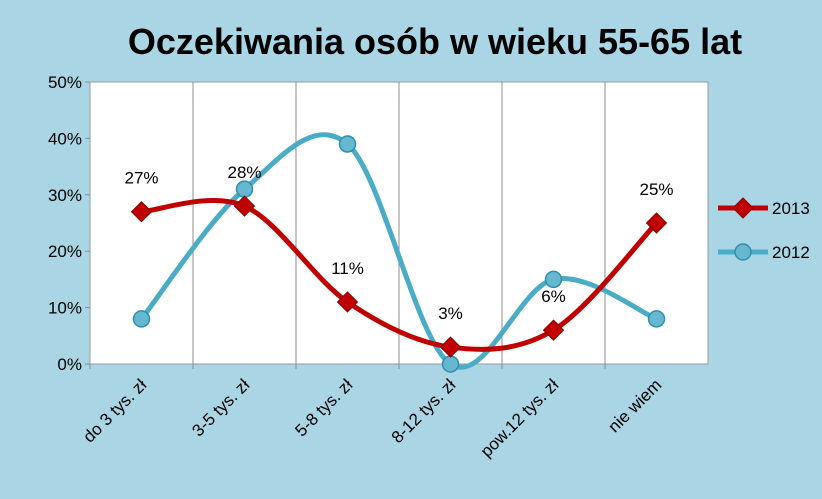  What do you see at coordinates (65, 195) in the screenshot?
I see `y-tick-label: 30%` at bounding box center [65, 195].